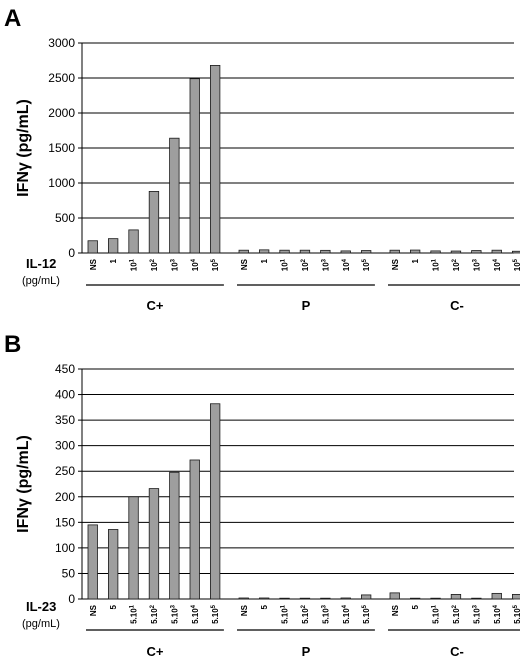 The width and height of the screenshot is (520, 664). Describe the element at coordinates (65, 471) in the screenshot. I see `y-tick-label: 250` at that location.